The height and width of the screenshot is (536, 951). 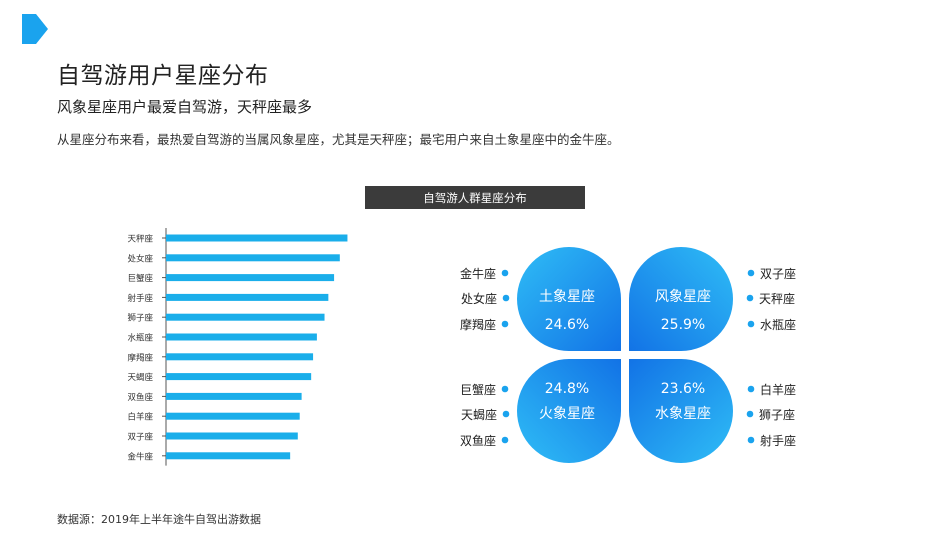 What do you see at coordinates (140, 357) in the screenshot?
I see `bar-category-label: 摩羯座` at bounding box center [140, 357].